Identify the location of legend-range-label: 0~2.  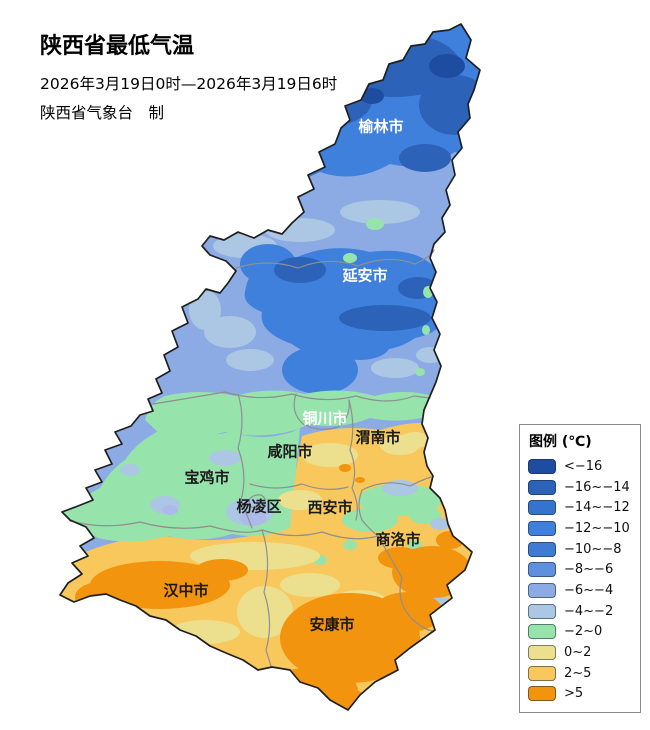
(578, 653).